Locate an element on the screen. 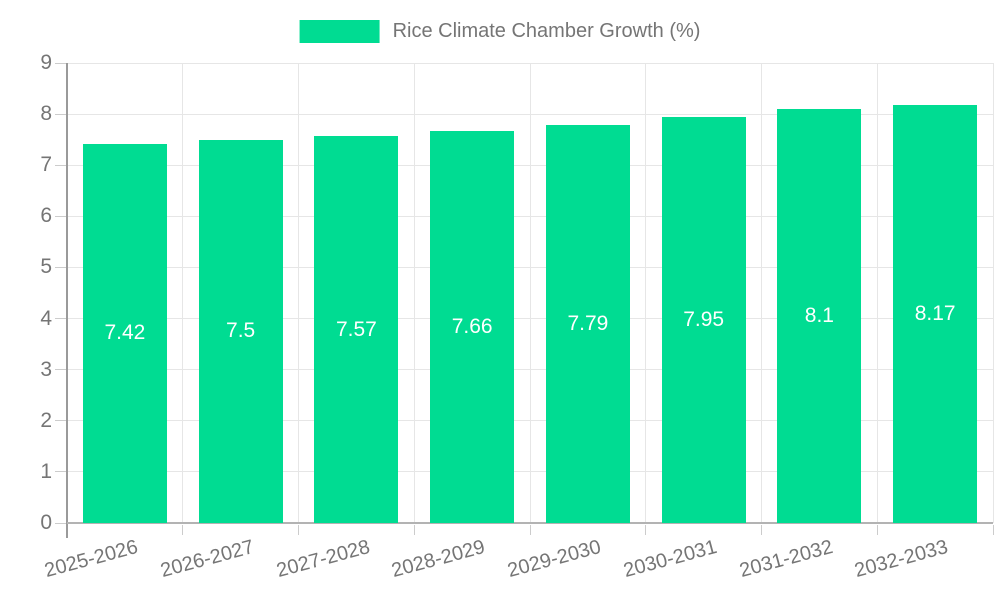 The height and width of the screenshot is (600, 1000). bar-value-label: 7.66 is located at coordinates (472, 327).